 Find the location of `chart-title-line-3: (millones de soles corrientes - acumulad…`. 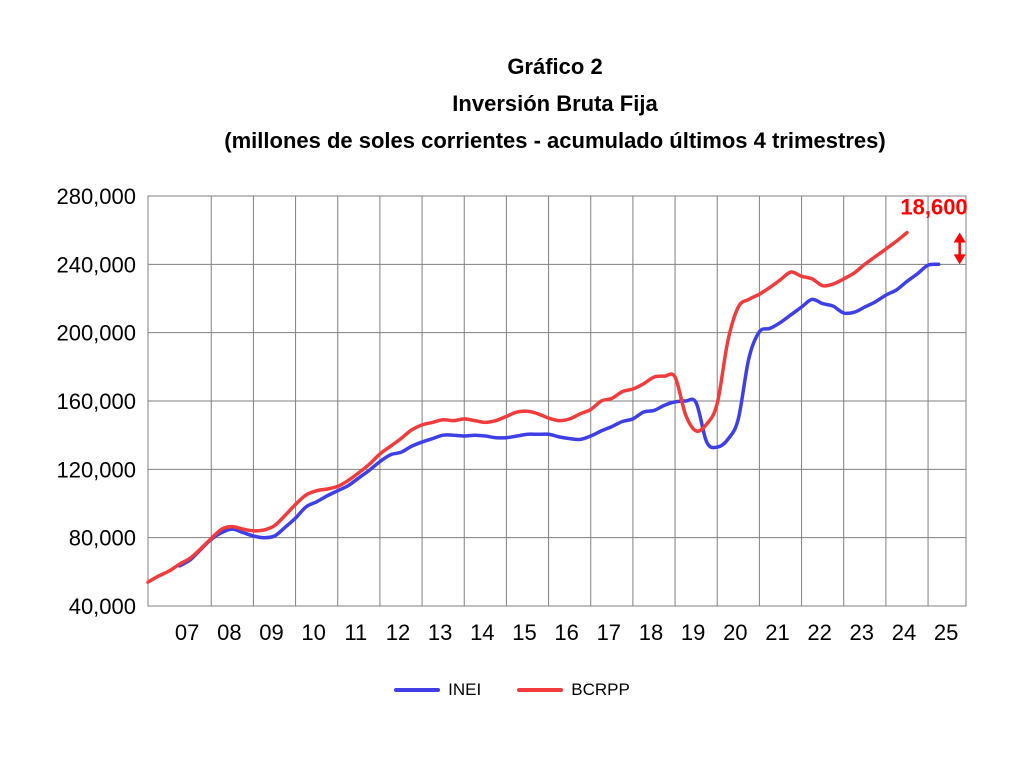

chart-title-line-3: (millones de soles corrientes - acumulad… is located at coordinates (555, 140).